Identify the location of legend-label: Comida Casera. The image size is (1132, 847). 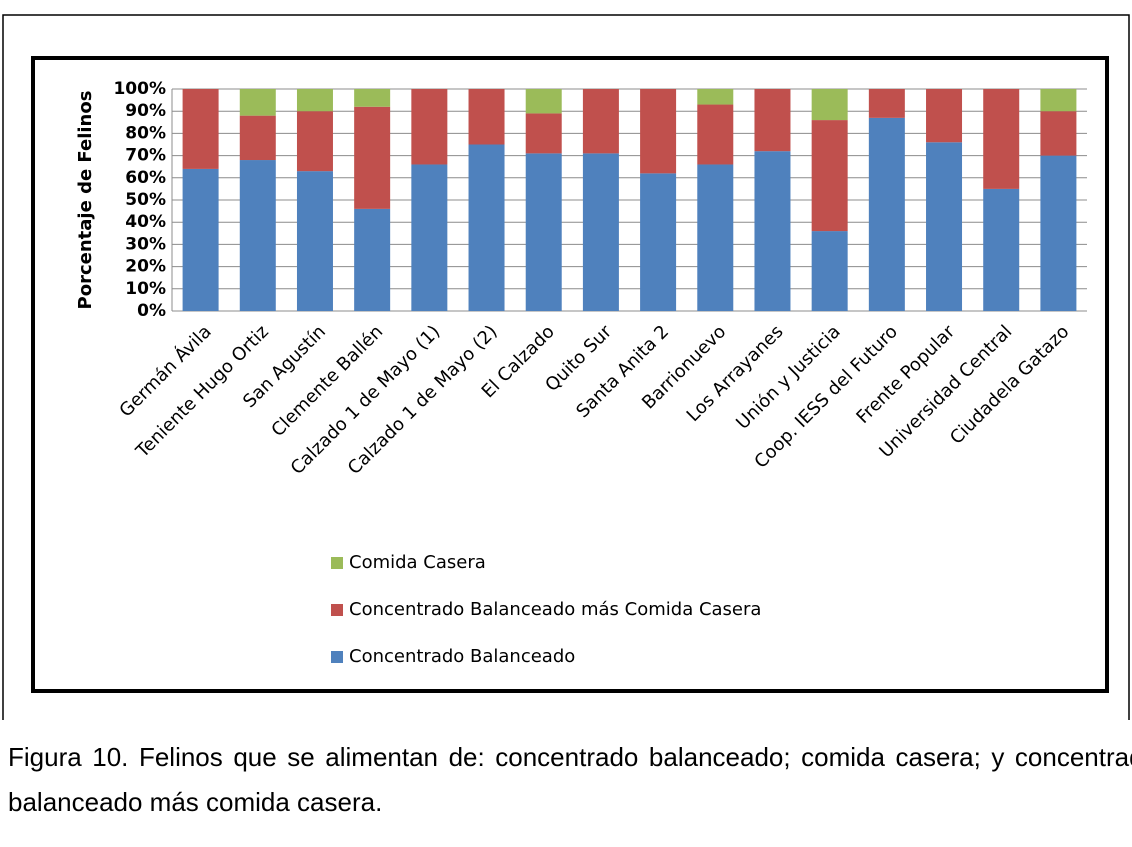
(417, 562).